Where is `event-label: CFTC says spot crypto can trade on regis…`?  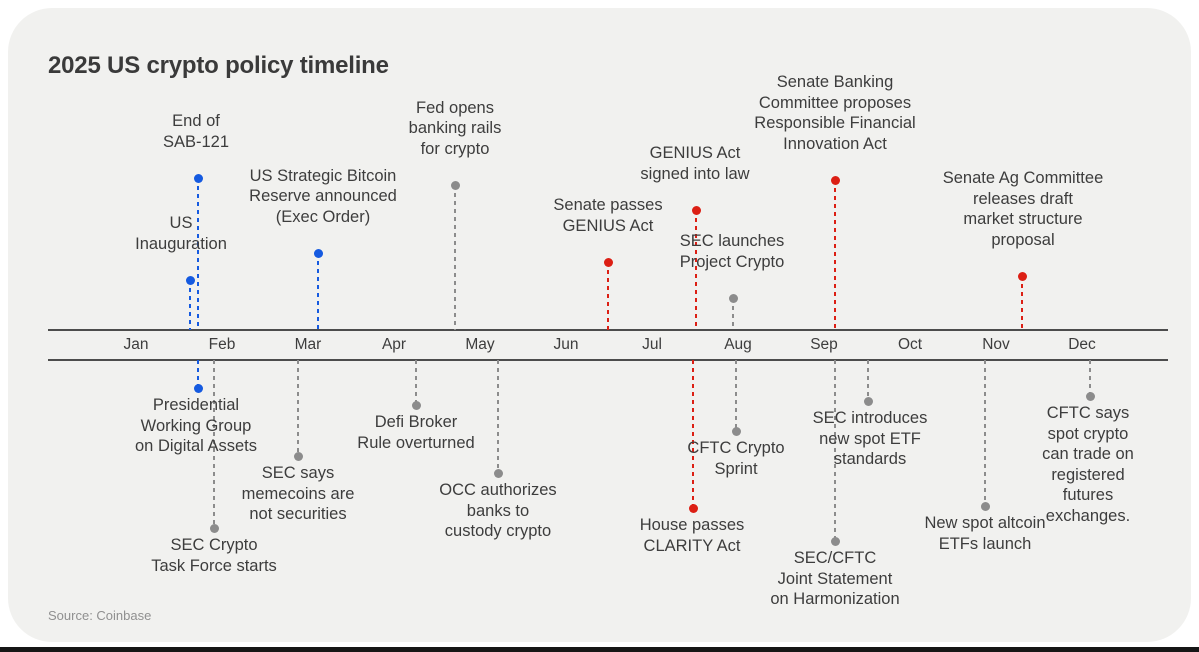
event-label: CFTC says spot crypto can trade on regis… is located at coordinates (1088, 464).